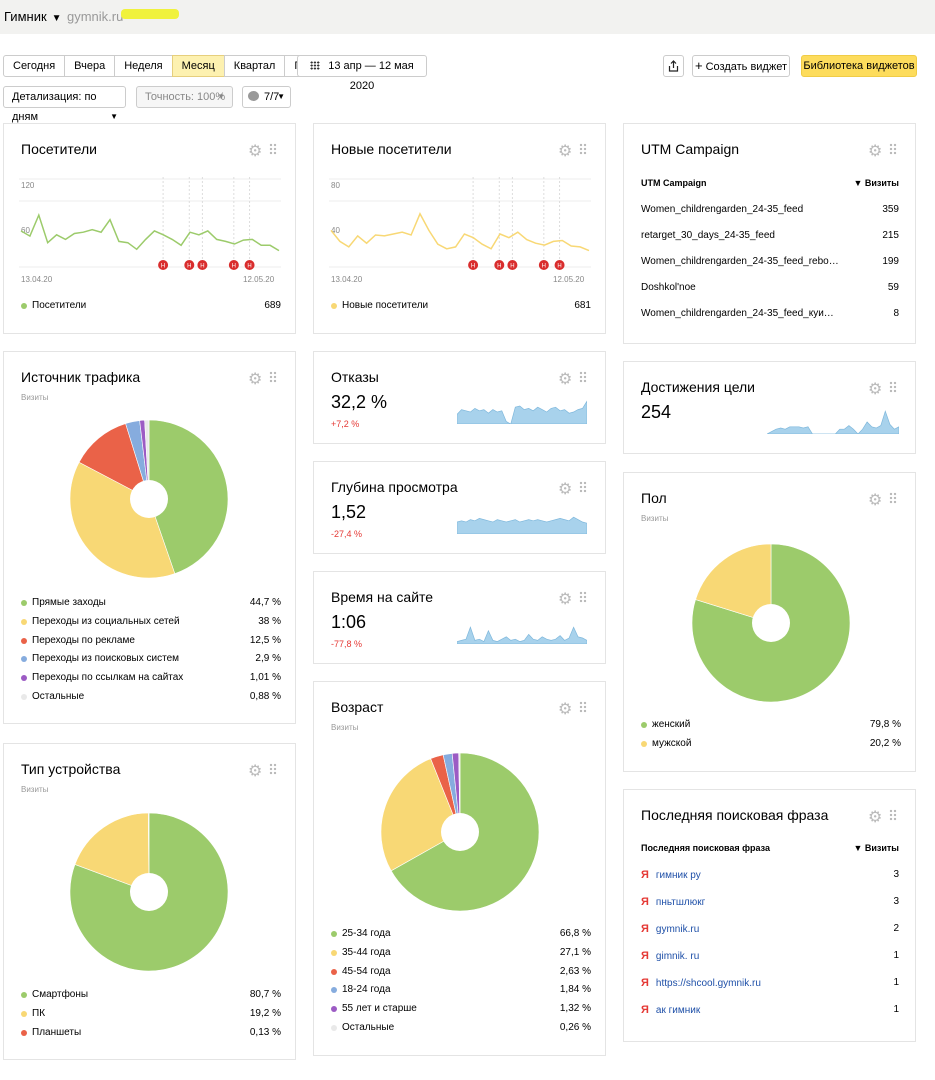 The height and width of the screenshot is (1080, 935). What do you see at coordinates (461, 991) in the screenshot?
I see `legend-row: 18-24 года 1,84 %` at bounding box center [461, 991].